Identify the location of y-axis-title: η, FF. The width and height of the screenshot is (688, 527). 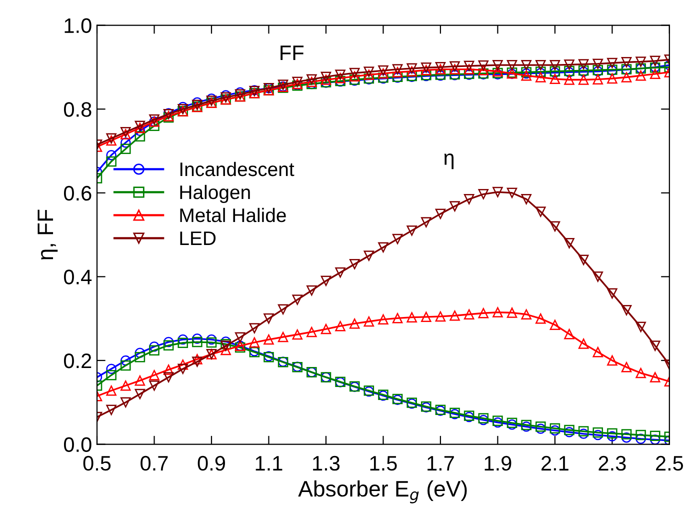
(48, 235).